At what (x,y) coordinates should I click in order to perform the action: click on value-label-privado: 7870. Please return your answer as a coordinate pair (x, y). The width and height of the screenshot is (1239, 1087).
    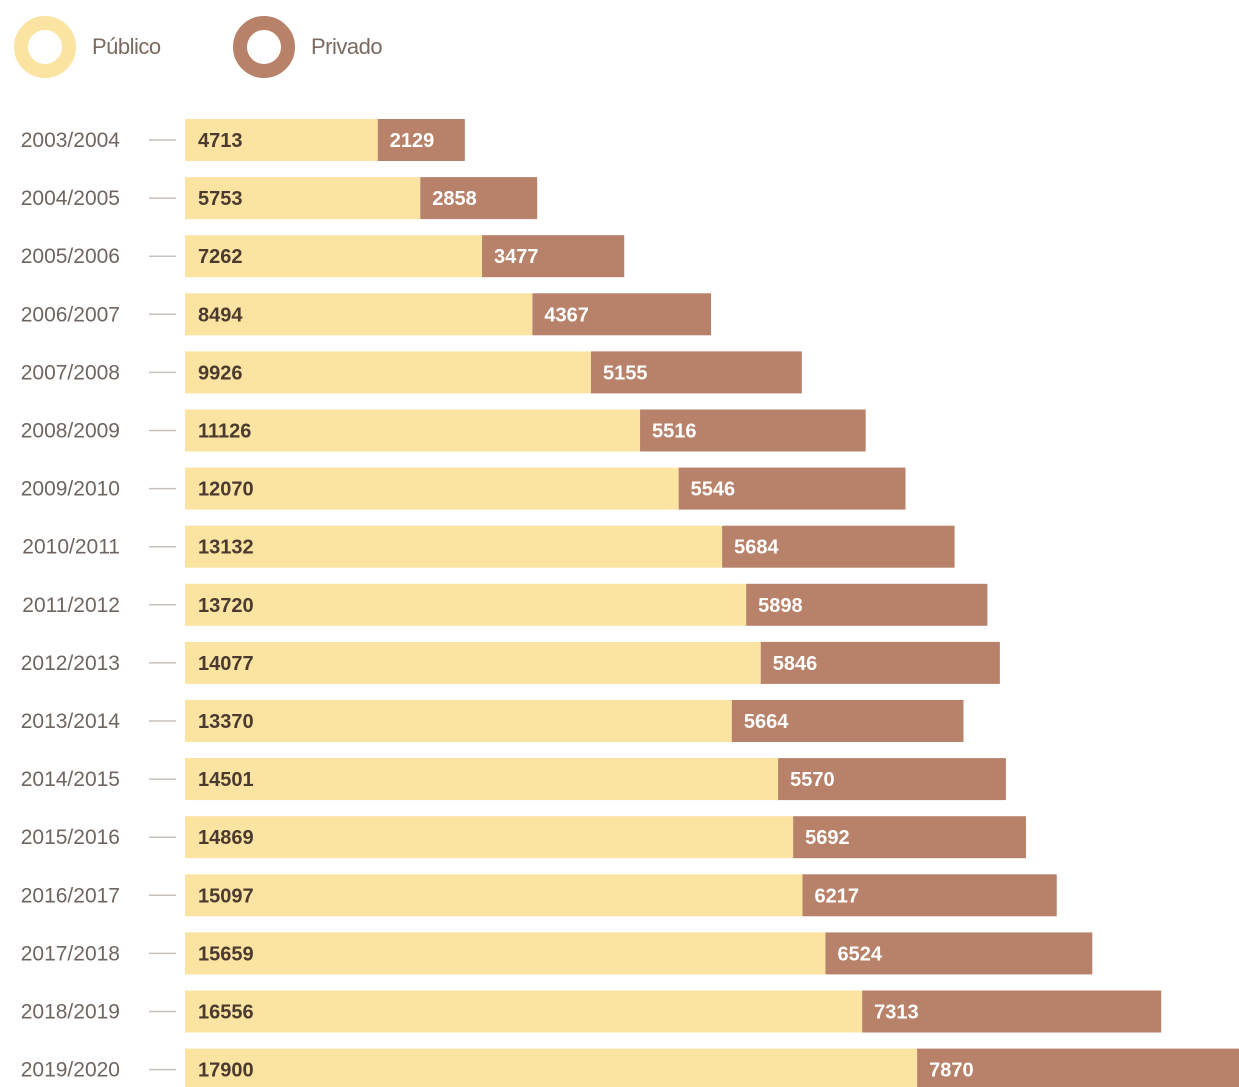
    Looking at the image, I should click on (951, 1071).